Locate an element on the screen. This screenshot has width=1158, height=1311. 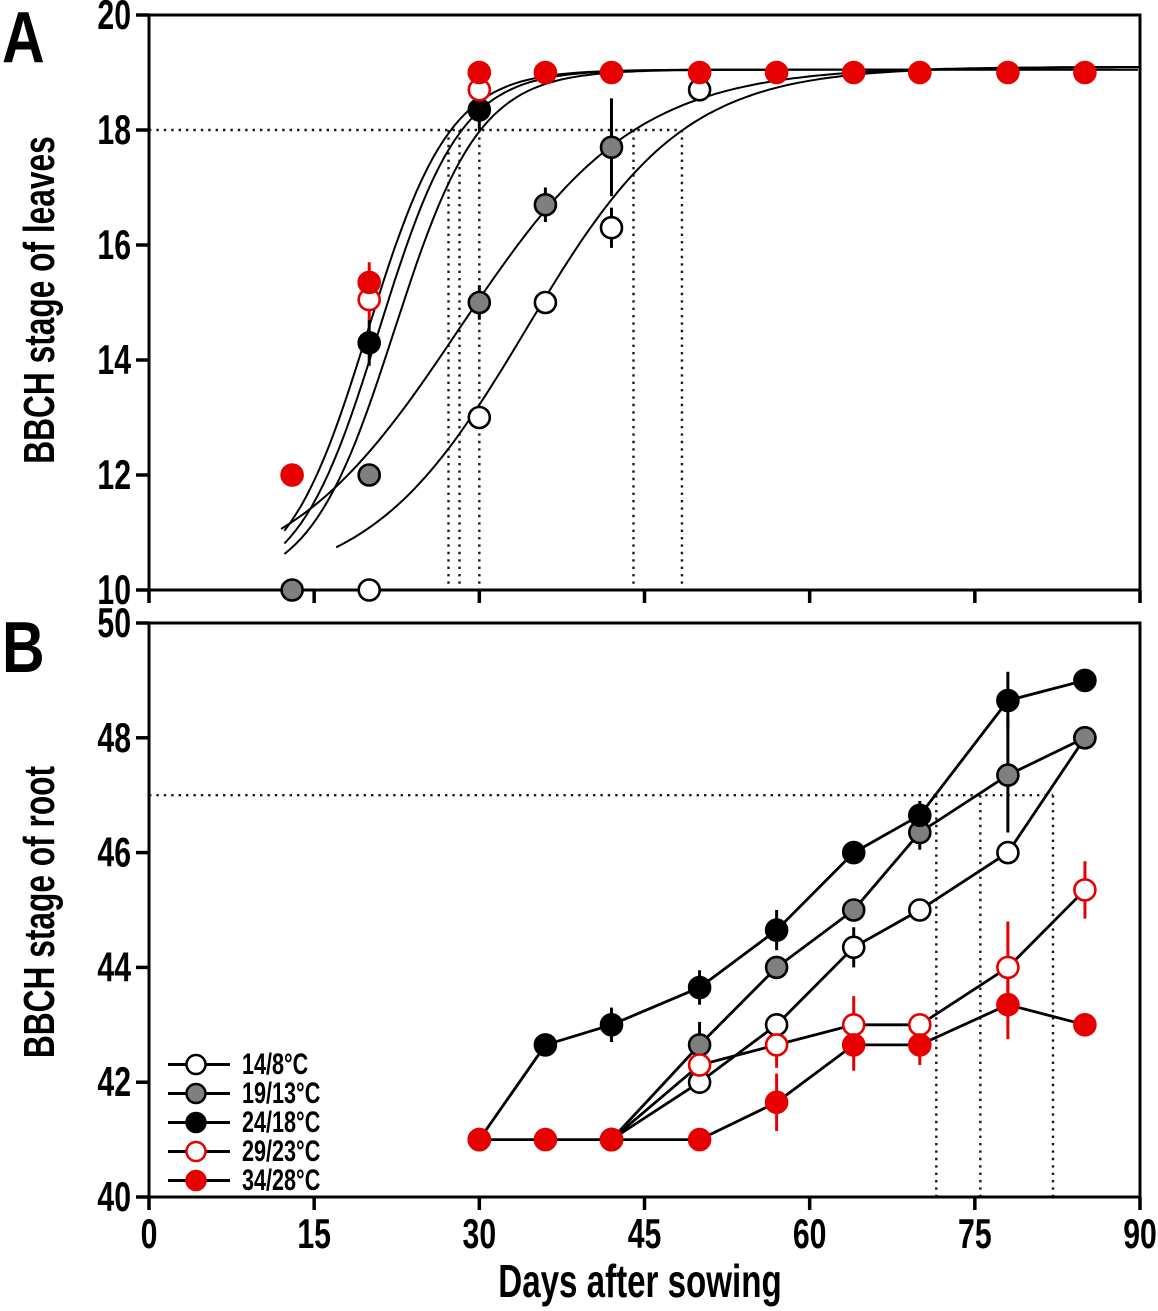
legend: 14/8°C 19/13°C 24/18°C 29/23°C 34/28°C is located at coordinates (259, 1123).